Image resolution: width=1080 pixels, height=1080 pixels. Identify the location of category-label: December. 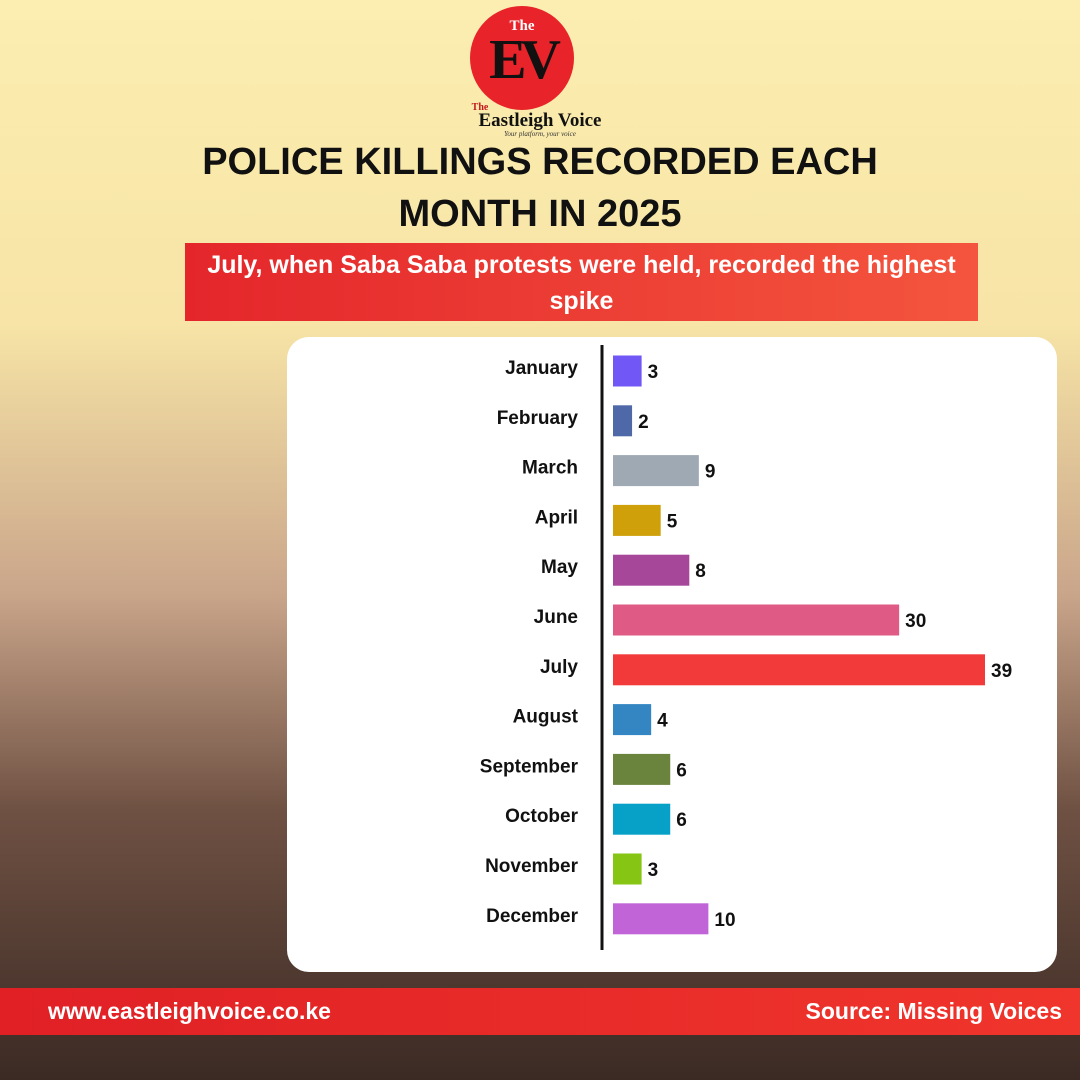
(532, 916).